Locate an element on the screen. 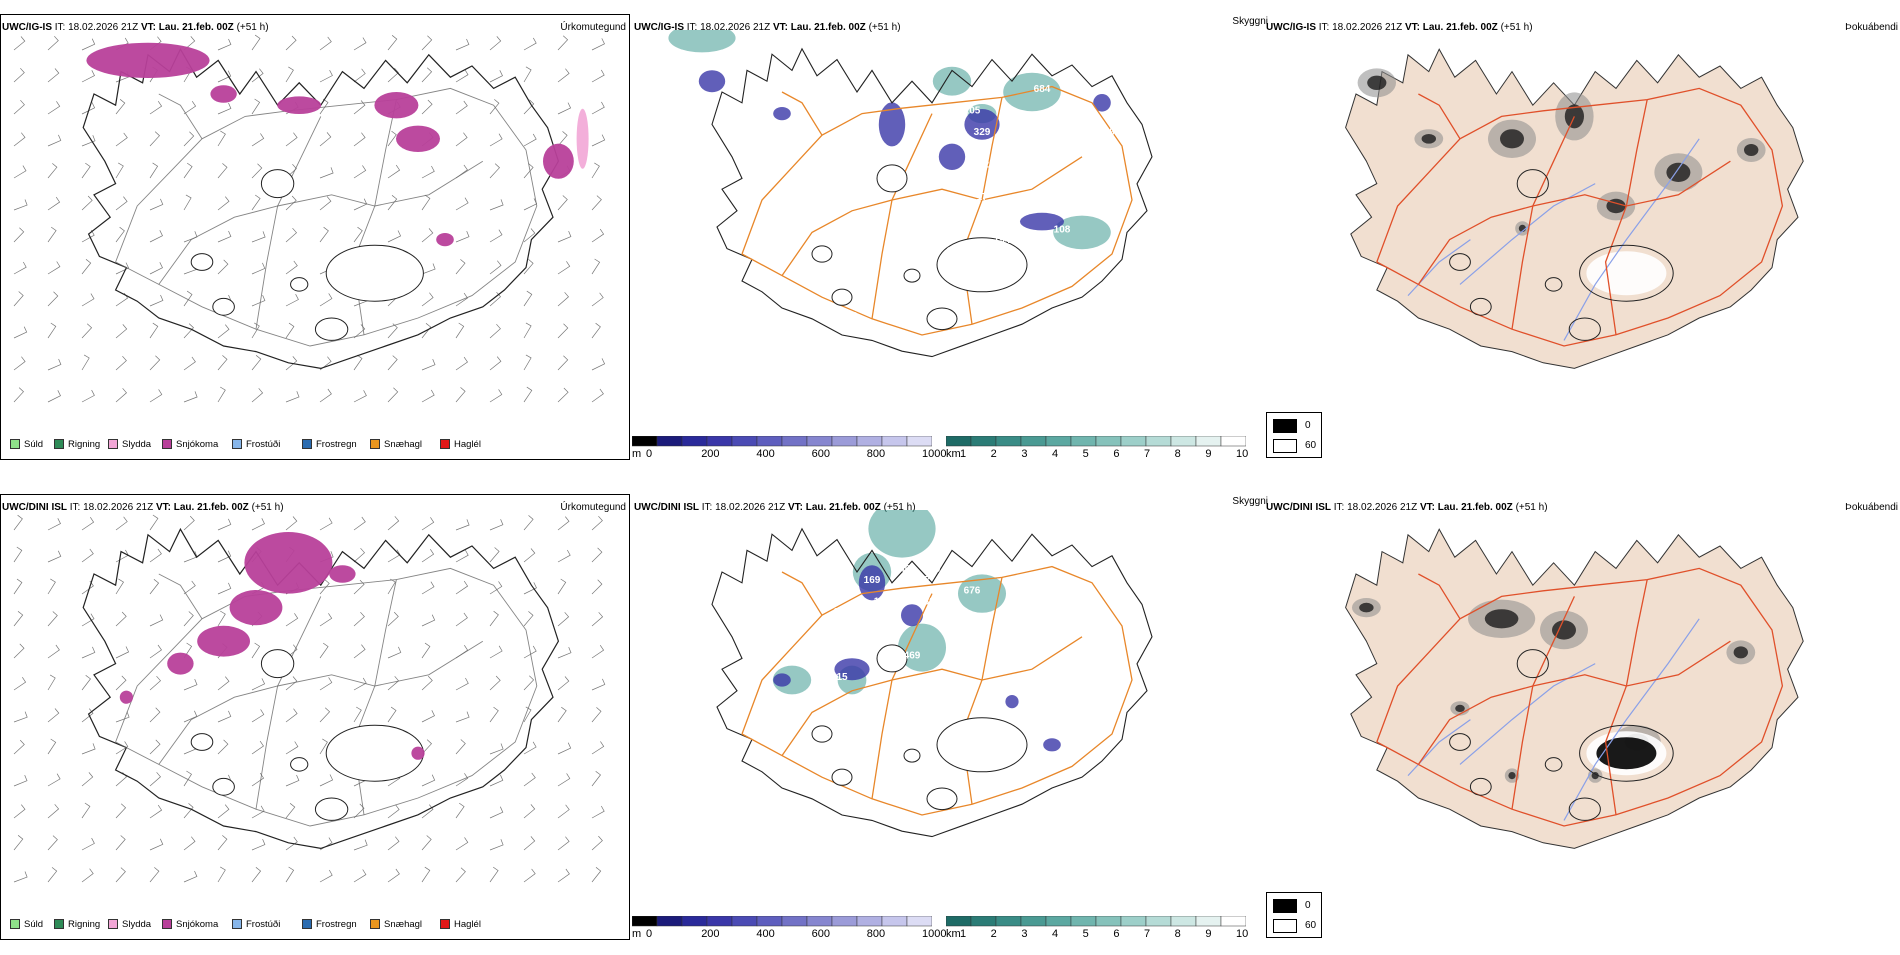  colorbar-tick: 2 is located at coordinates (993, 454).